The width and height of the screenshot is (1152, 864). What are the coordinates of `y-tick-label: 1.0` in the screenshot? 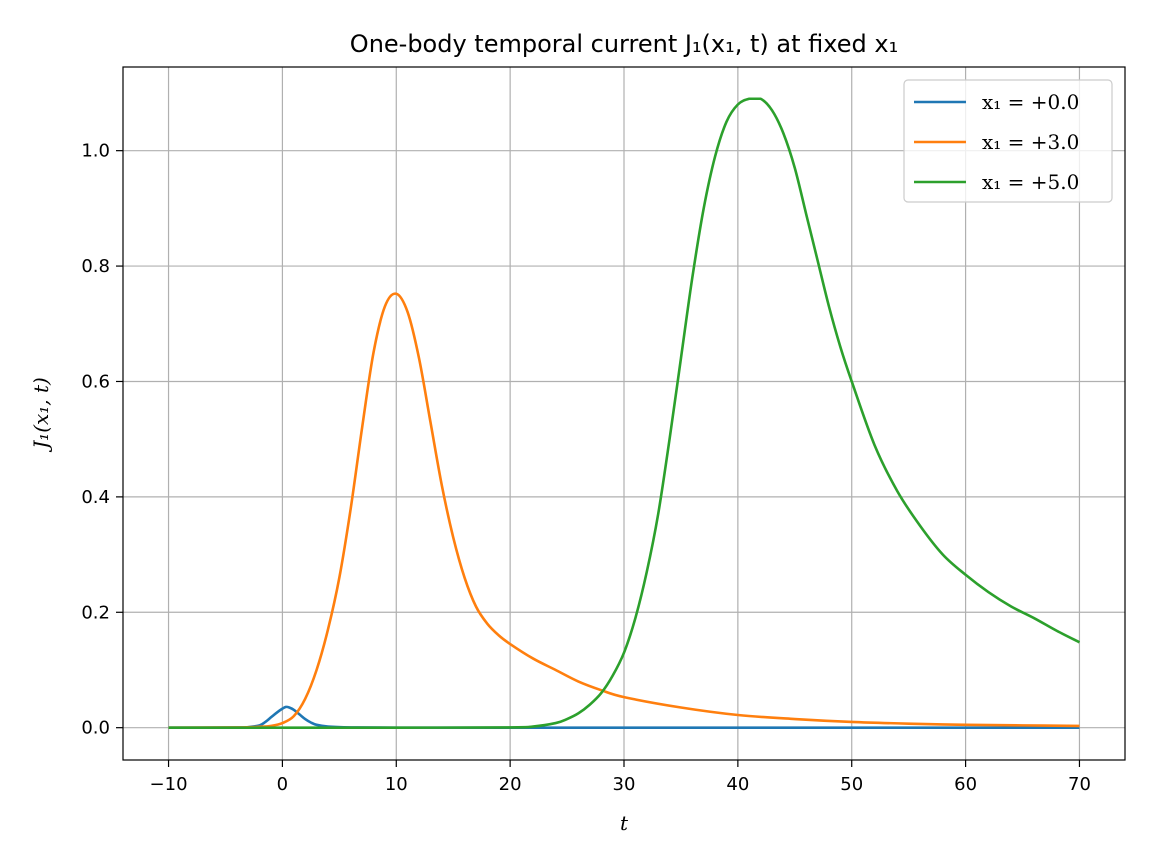 It's located at (95, 151).